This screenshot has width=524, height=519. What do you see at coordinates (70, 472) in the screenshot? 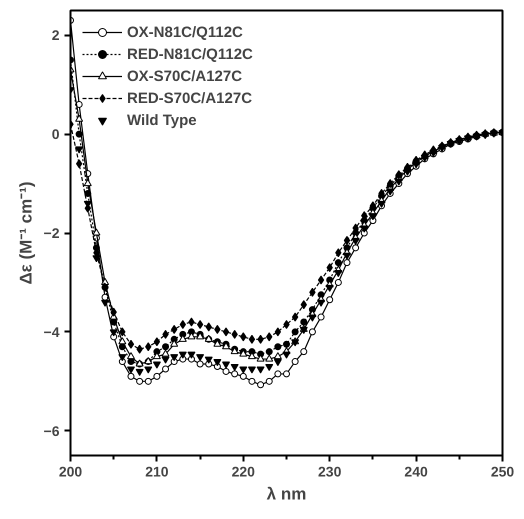
I see `x-tick-label: 200` at bounding box center [70, 472].